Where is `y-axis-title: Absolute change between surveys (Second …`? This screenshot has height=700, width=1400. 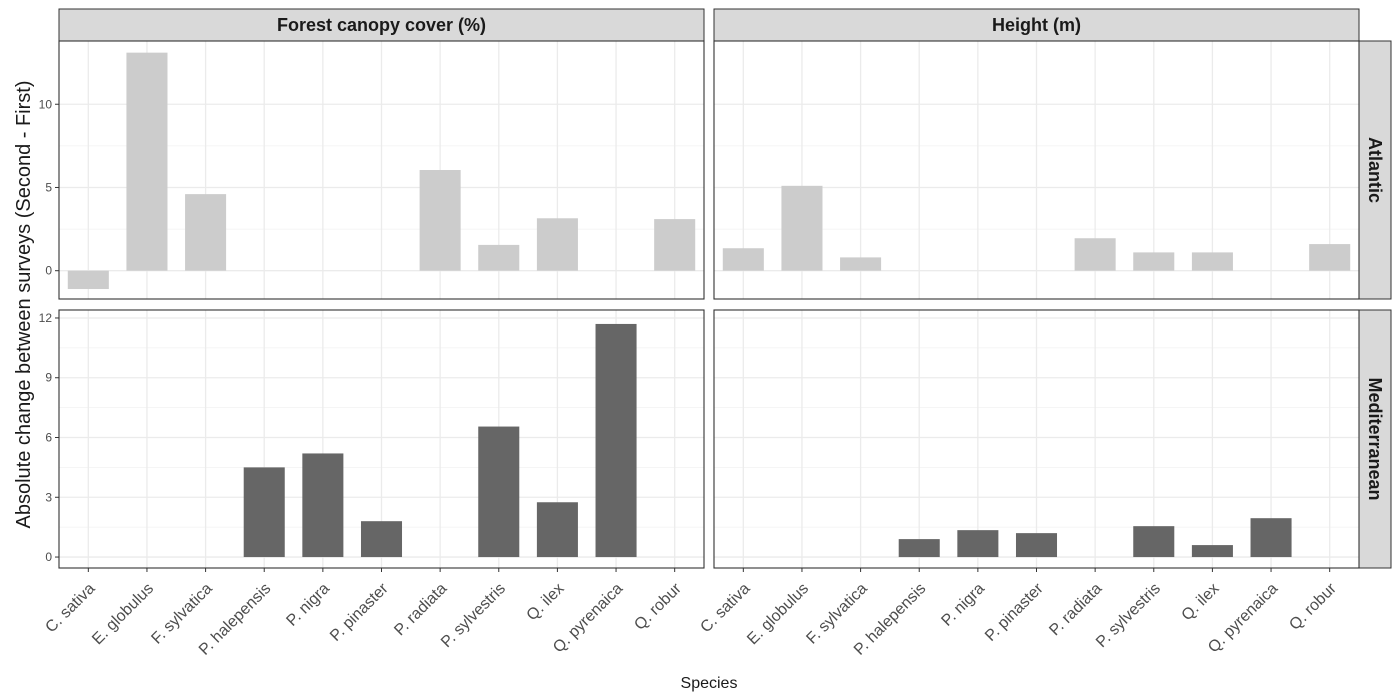 y-axis-title: Absolute change between surveys (Second … is located at coordinates (24, 305).